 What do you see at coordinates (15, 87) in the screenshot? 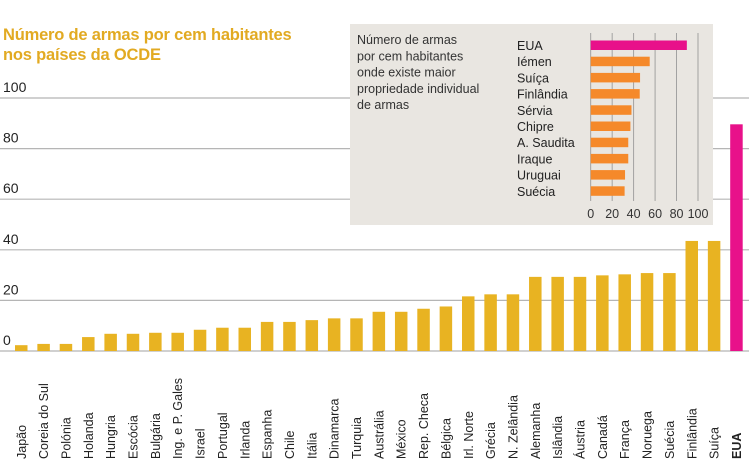
I see `y-tick-label: 100` at bounding box center [15, 87].